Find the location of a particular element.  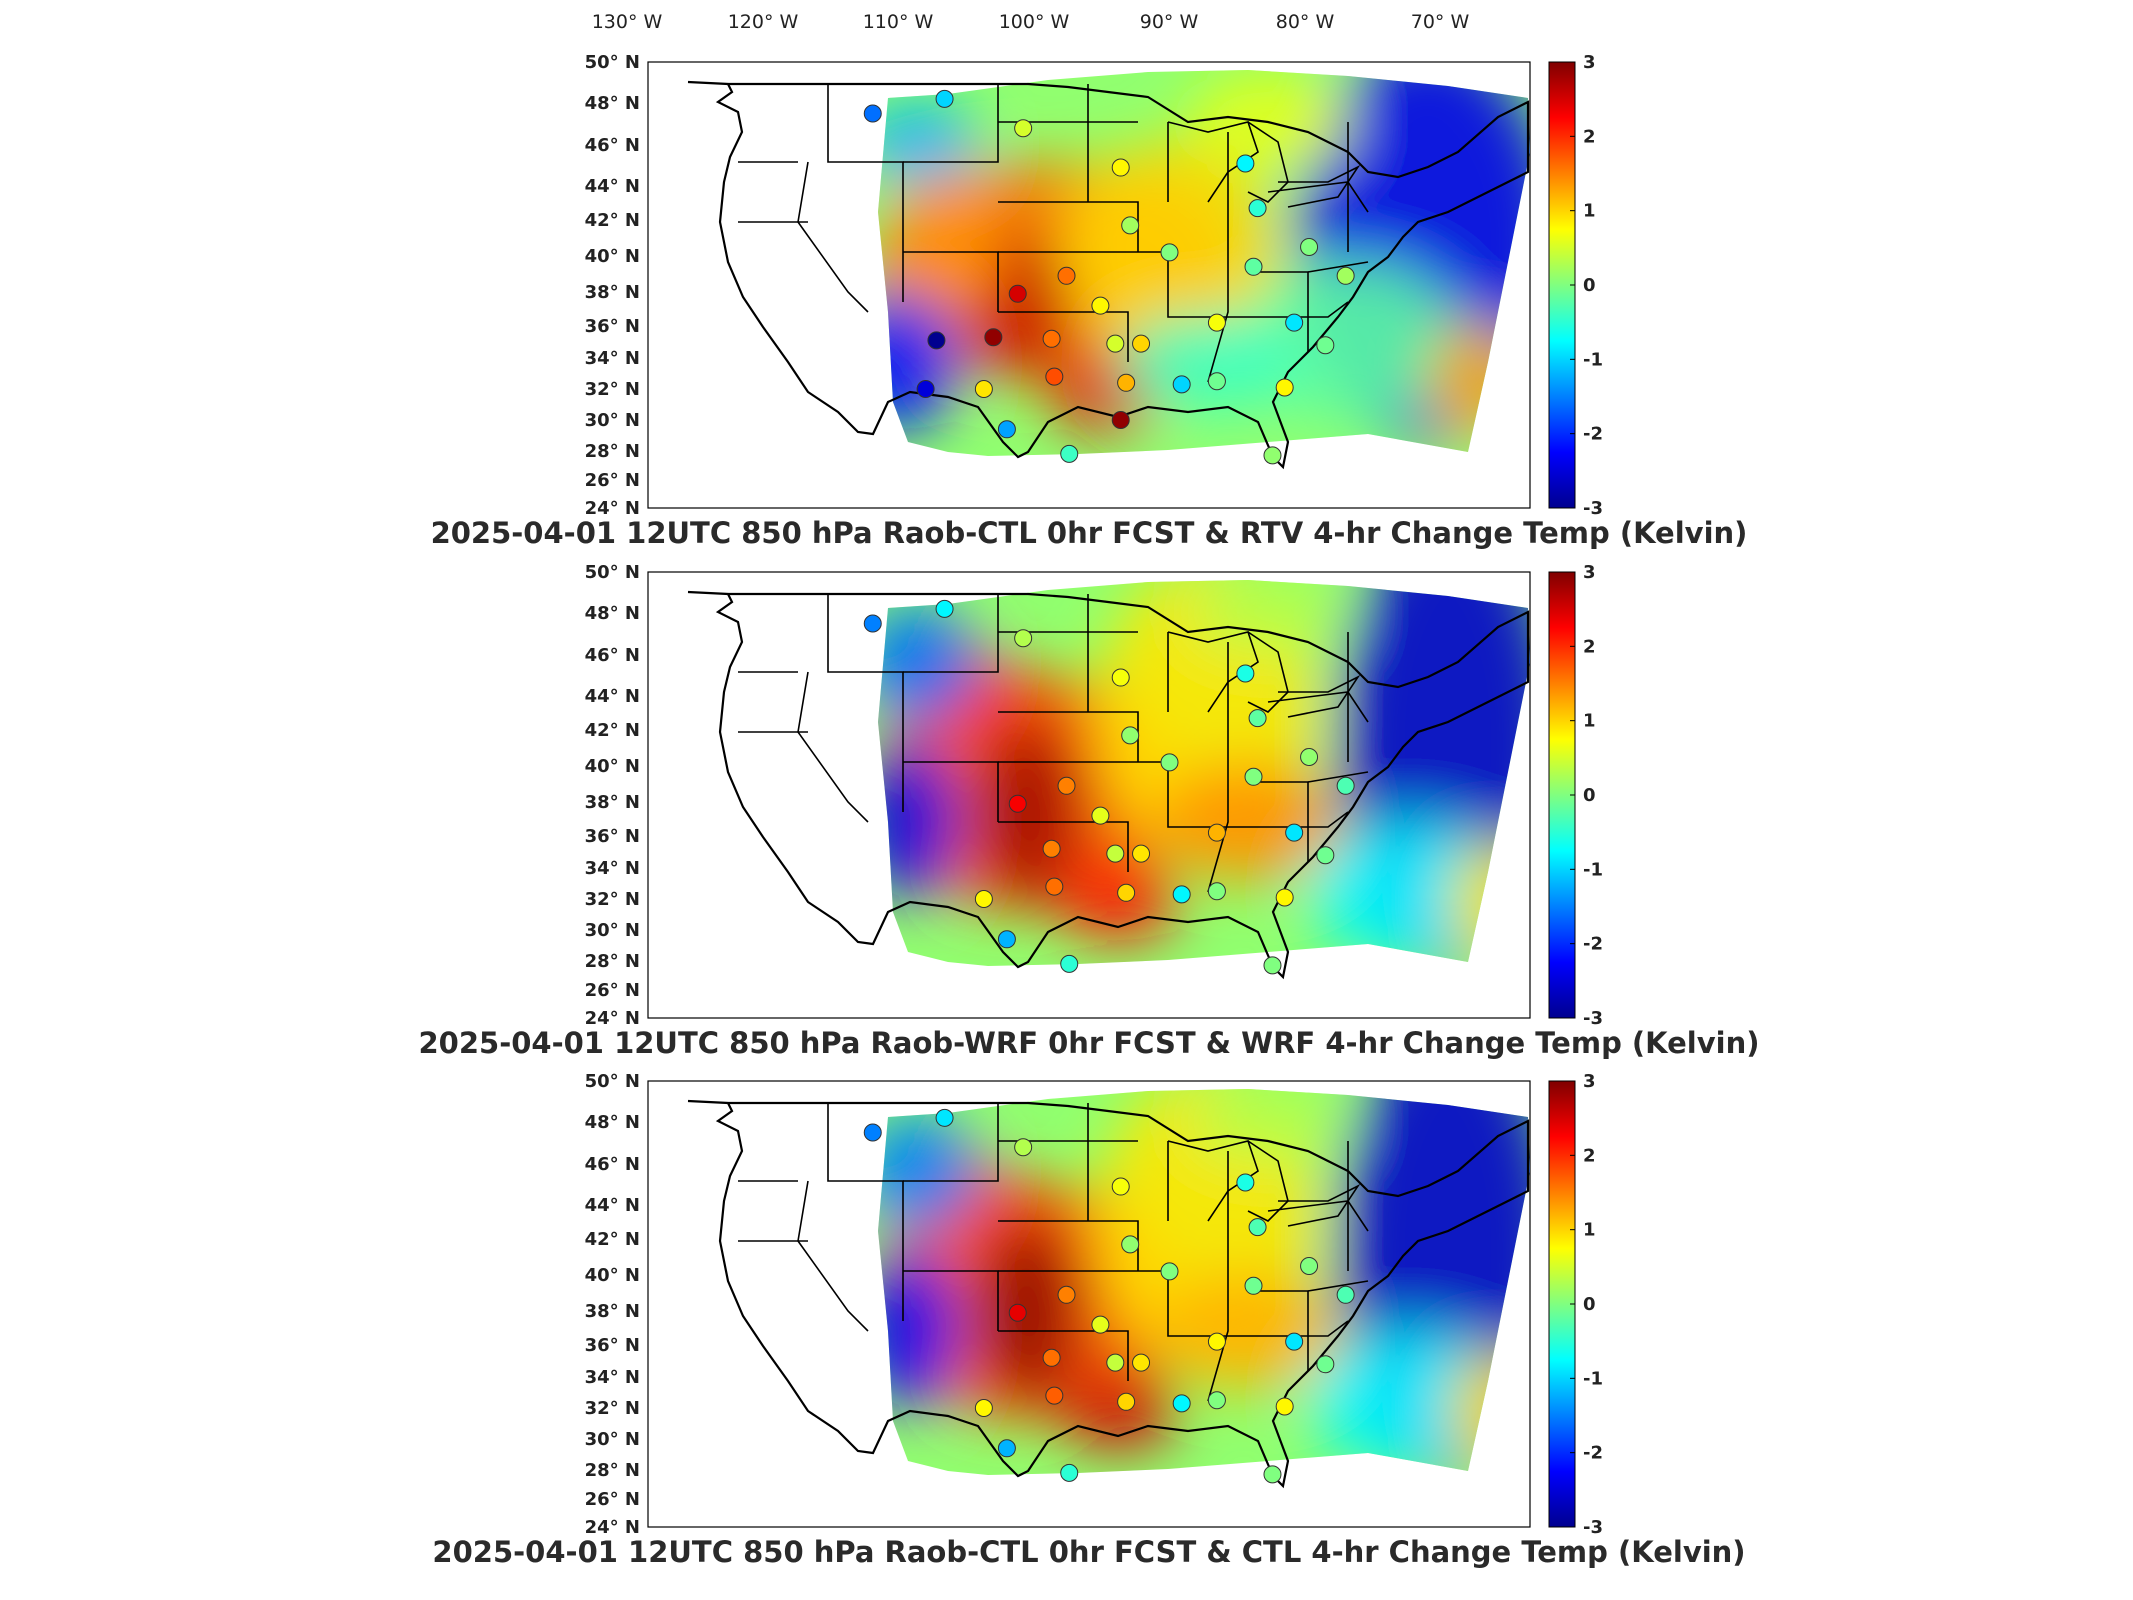

longitude-label: 130° W is located at coordinates (627, 22).